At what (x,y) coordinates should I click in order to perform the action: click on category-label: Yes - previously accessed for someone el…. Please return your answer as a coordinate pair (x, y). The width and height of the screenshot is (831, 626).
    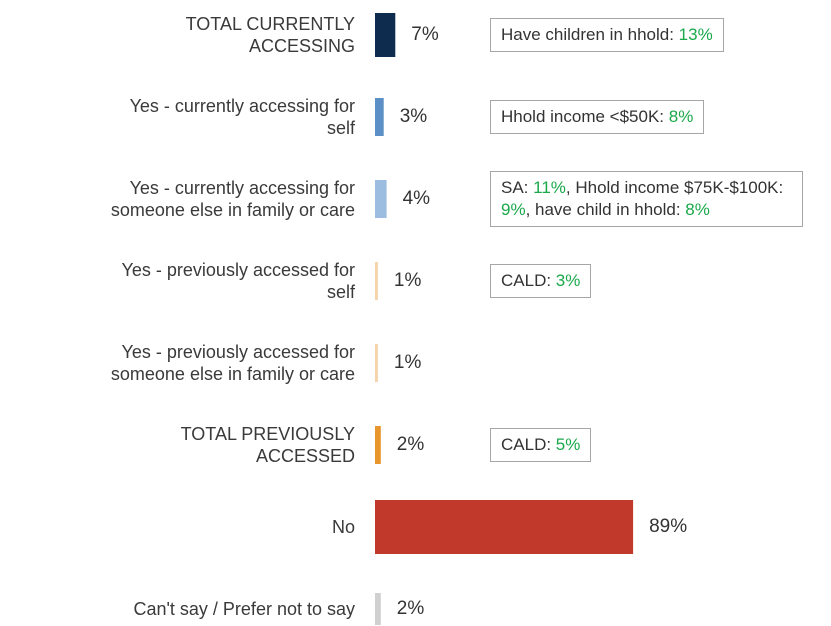
    Looking at the image, I should click on (232, 363).